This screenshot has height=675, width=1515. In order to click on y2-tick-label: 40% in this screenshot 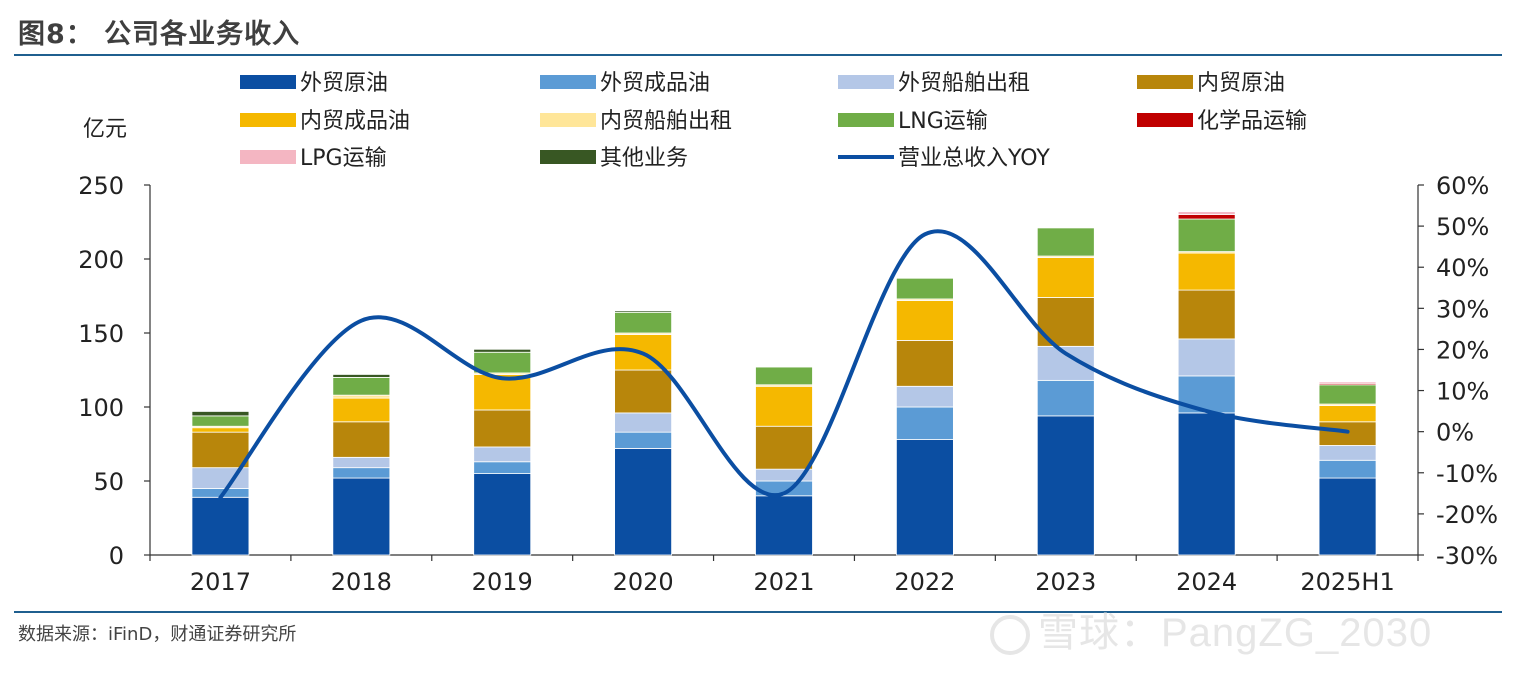, I will do `click(1462, 268)`.